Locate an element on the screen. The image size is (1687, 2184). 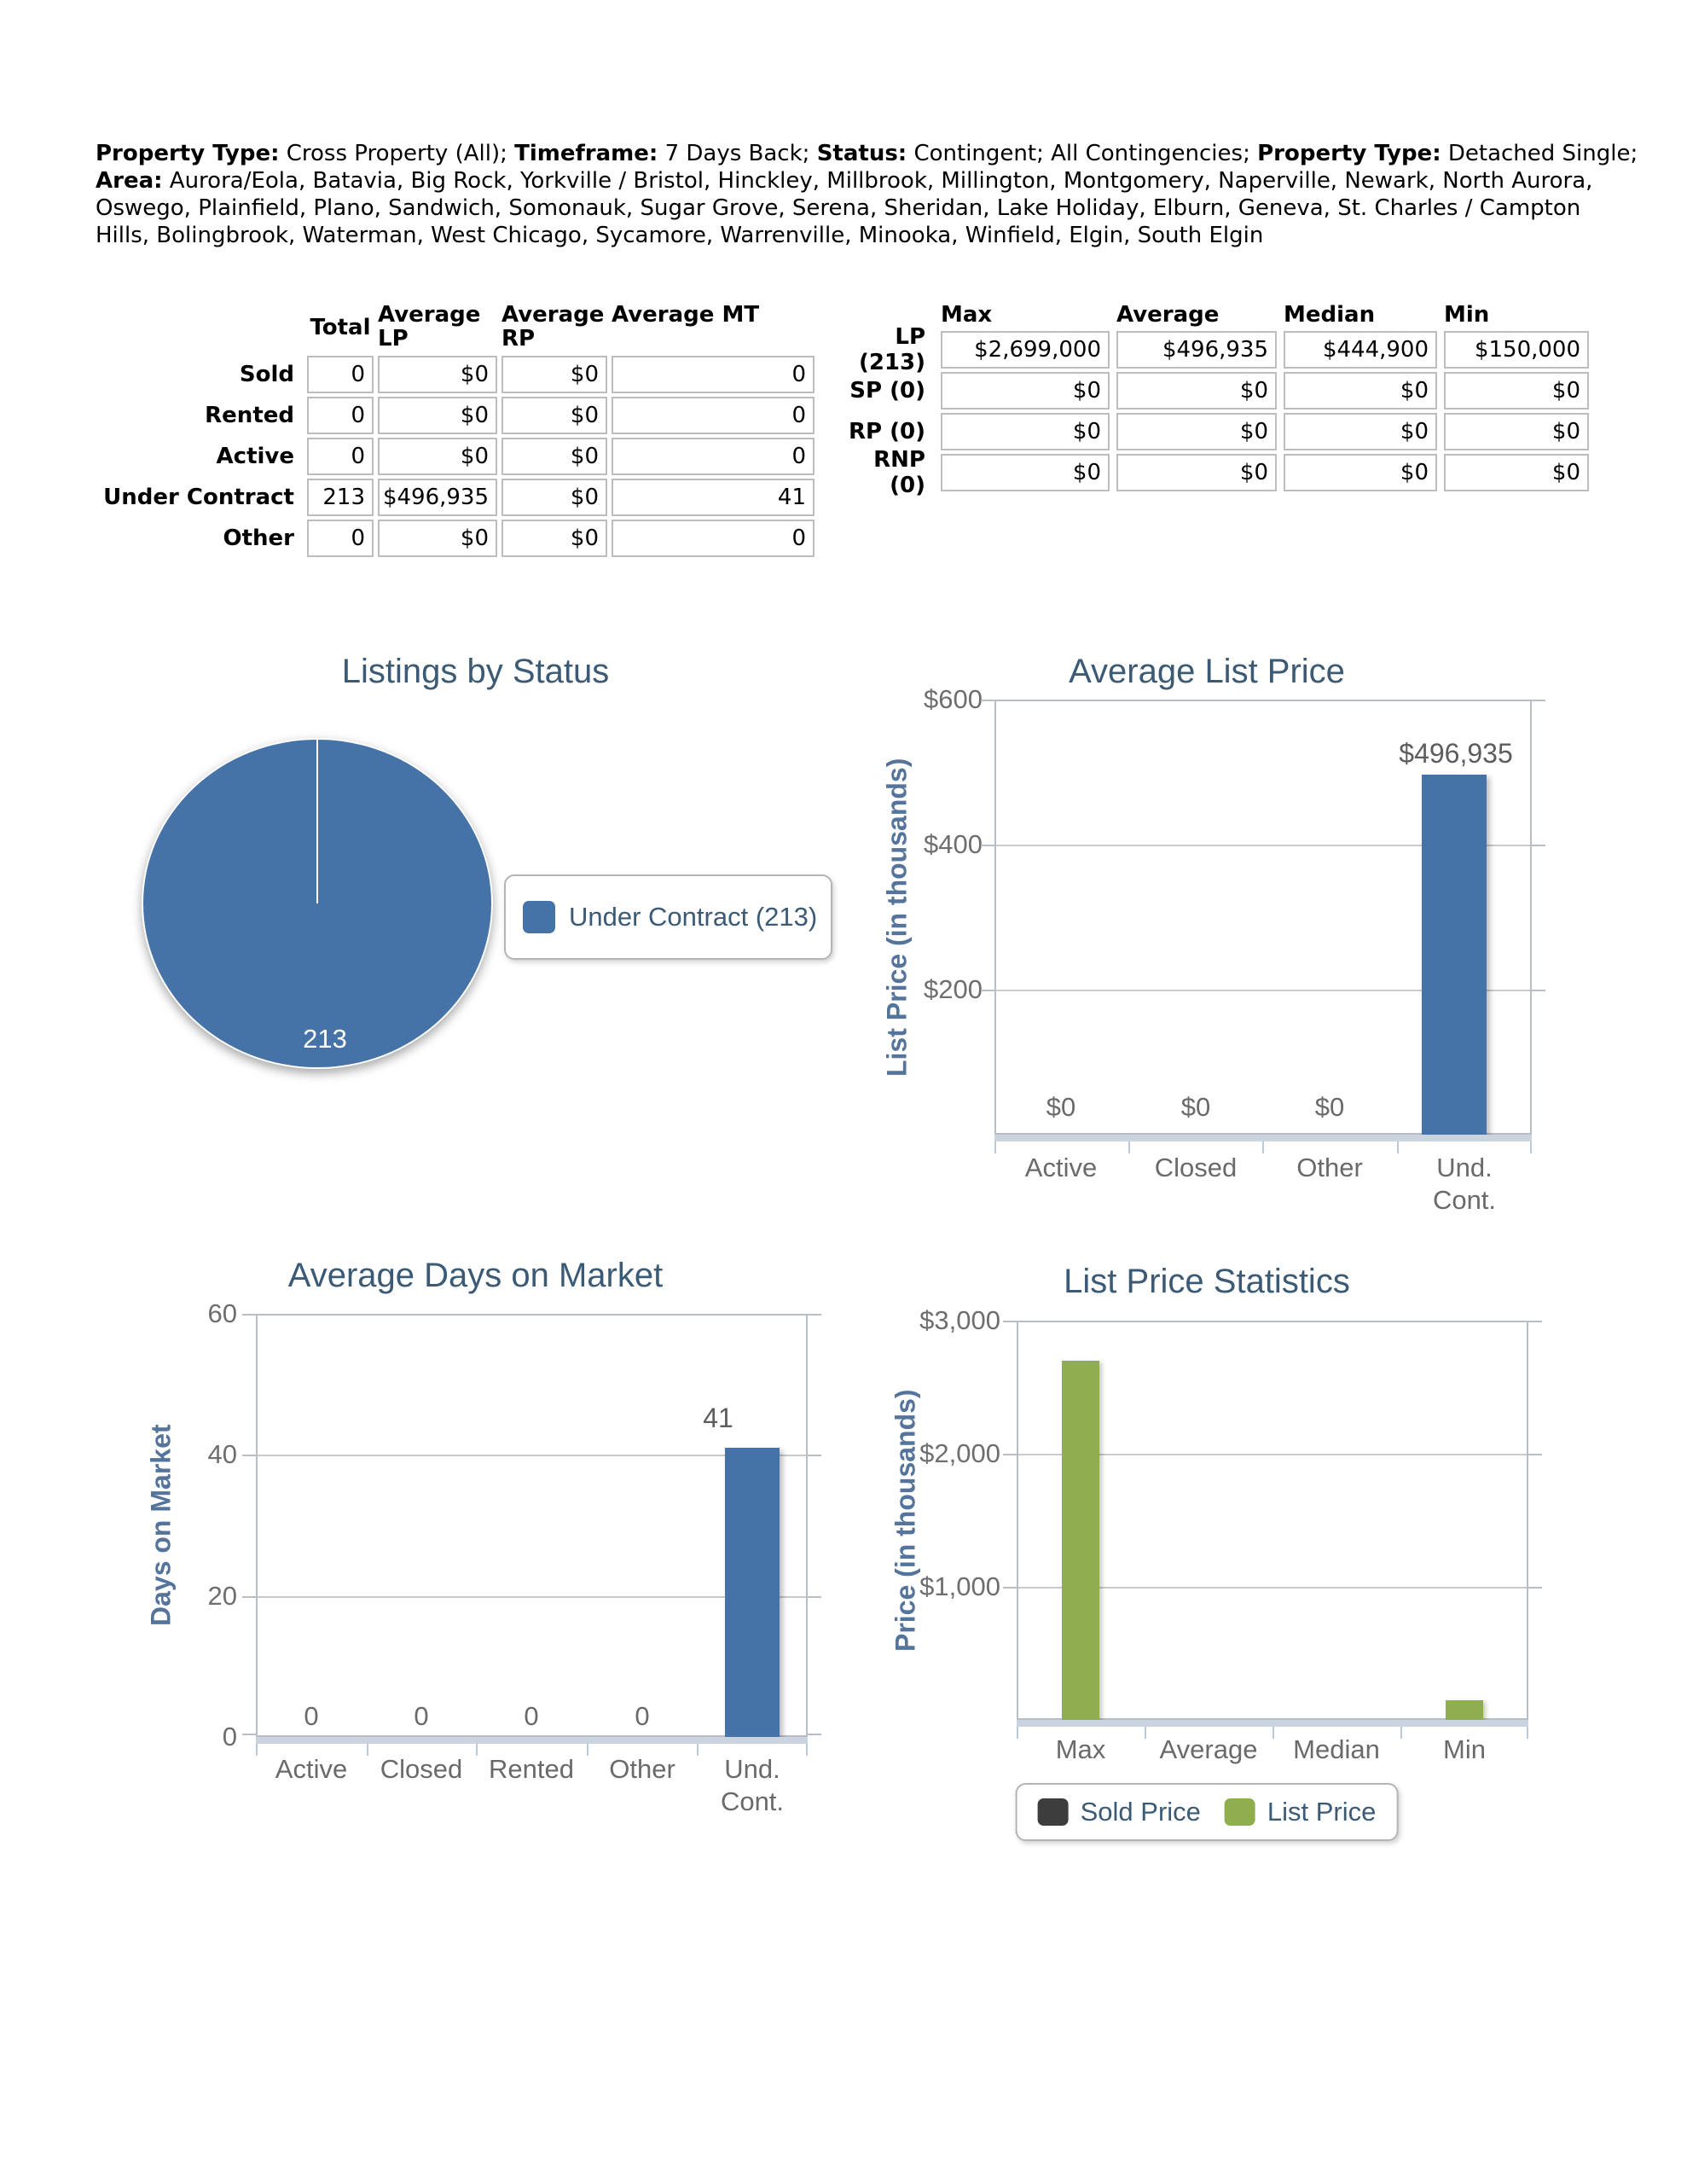
pie-slice-divider is located at coordinates (317, 821).